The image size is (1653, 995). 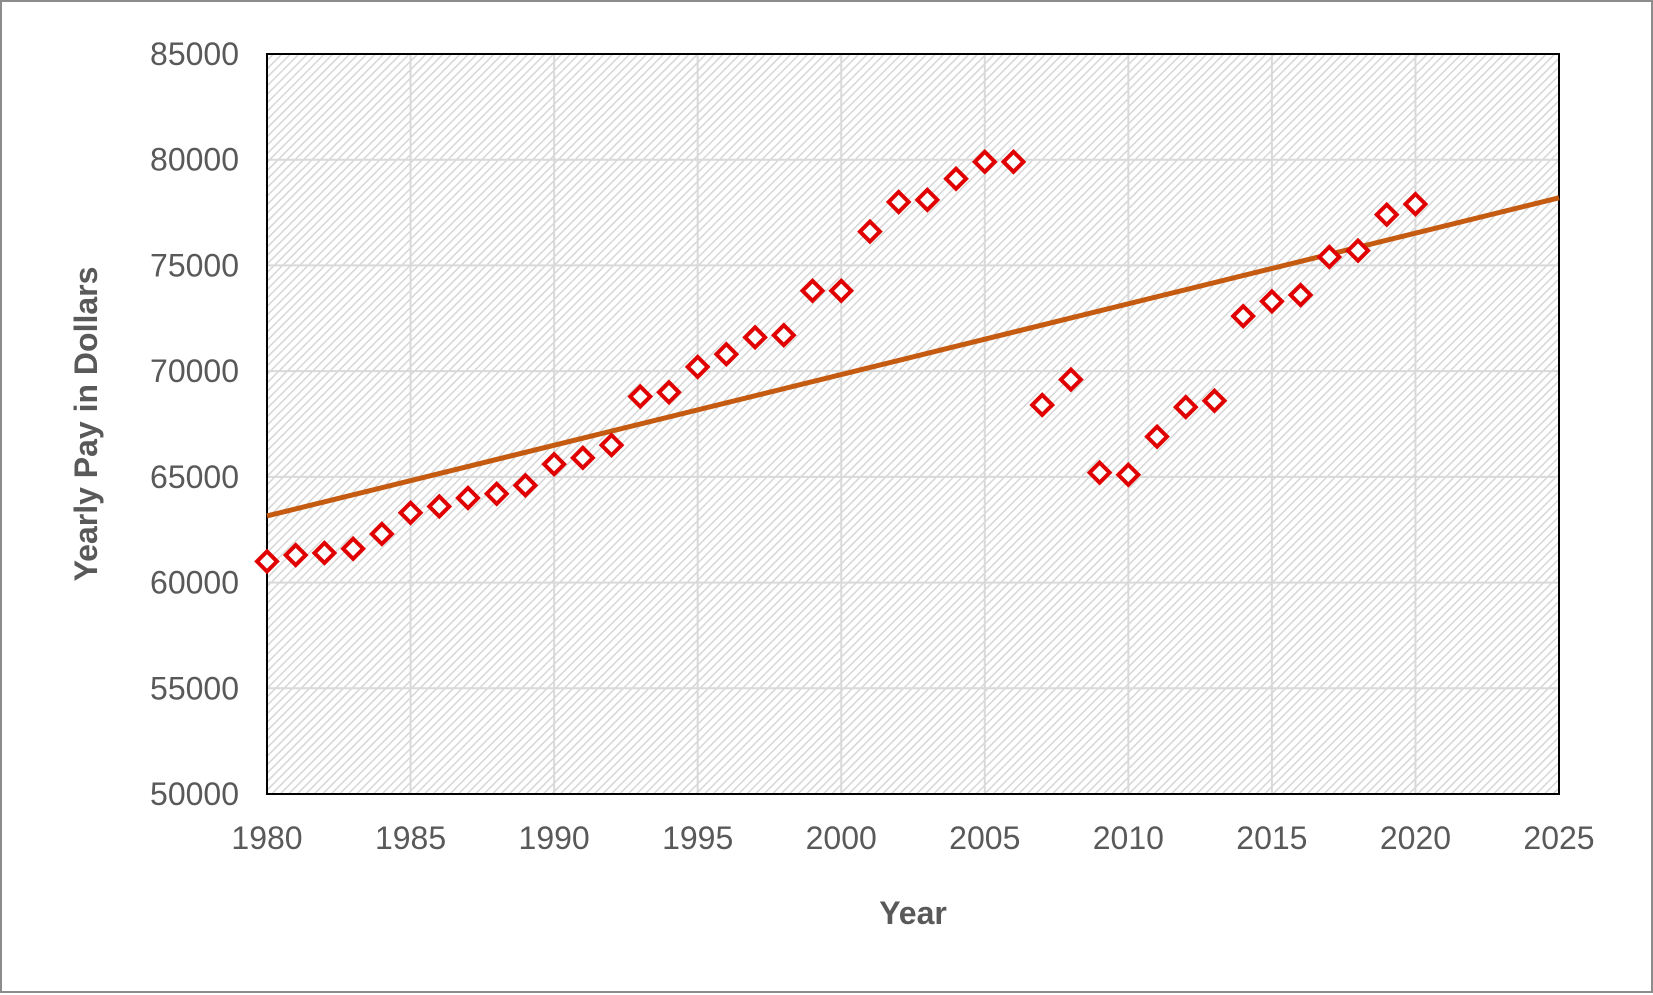 I want to click on y-tick-label: 75000, so click(x=194, y=265).